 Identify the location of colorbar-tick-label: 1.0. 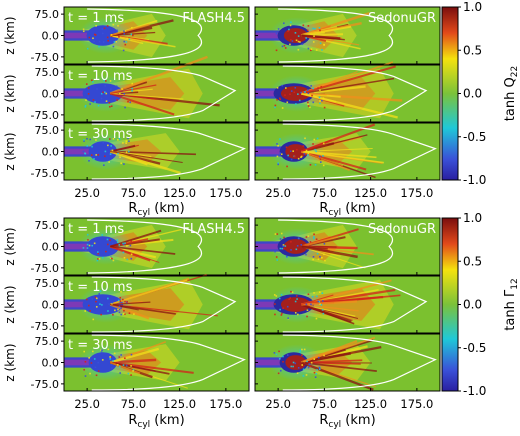
(472, 7).